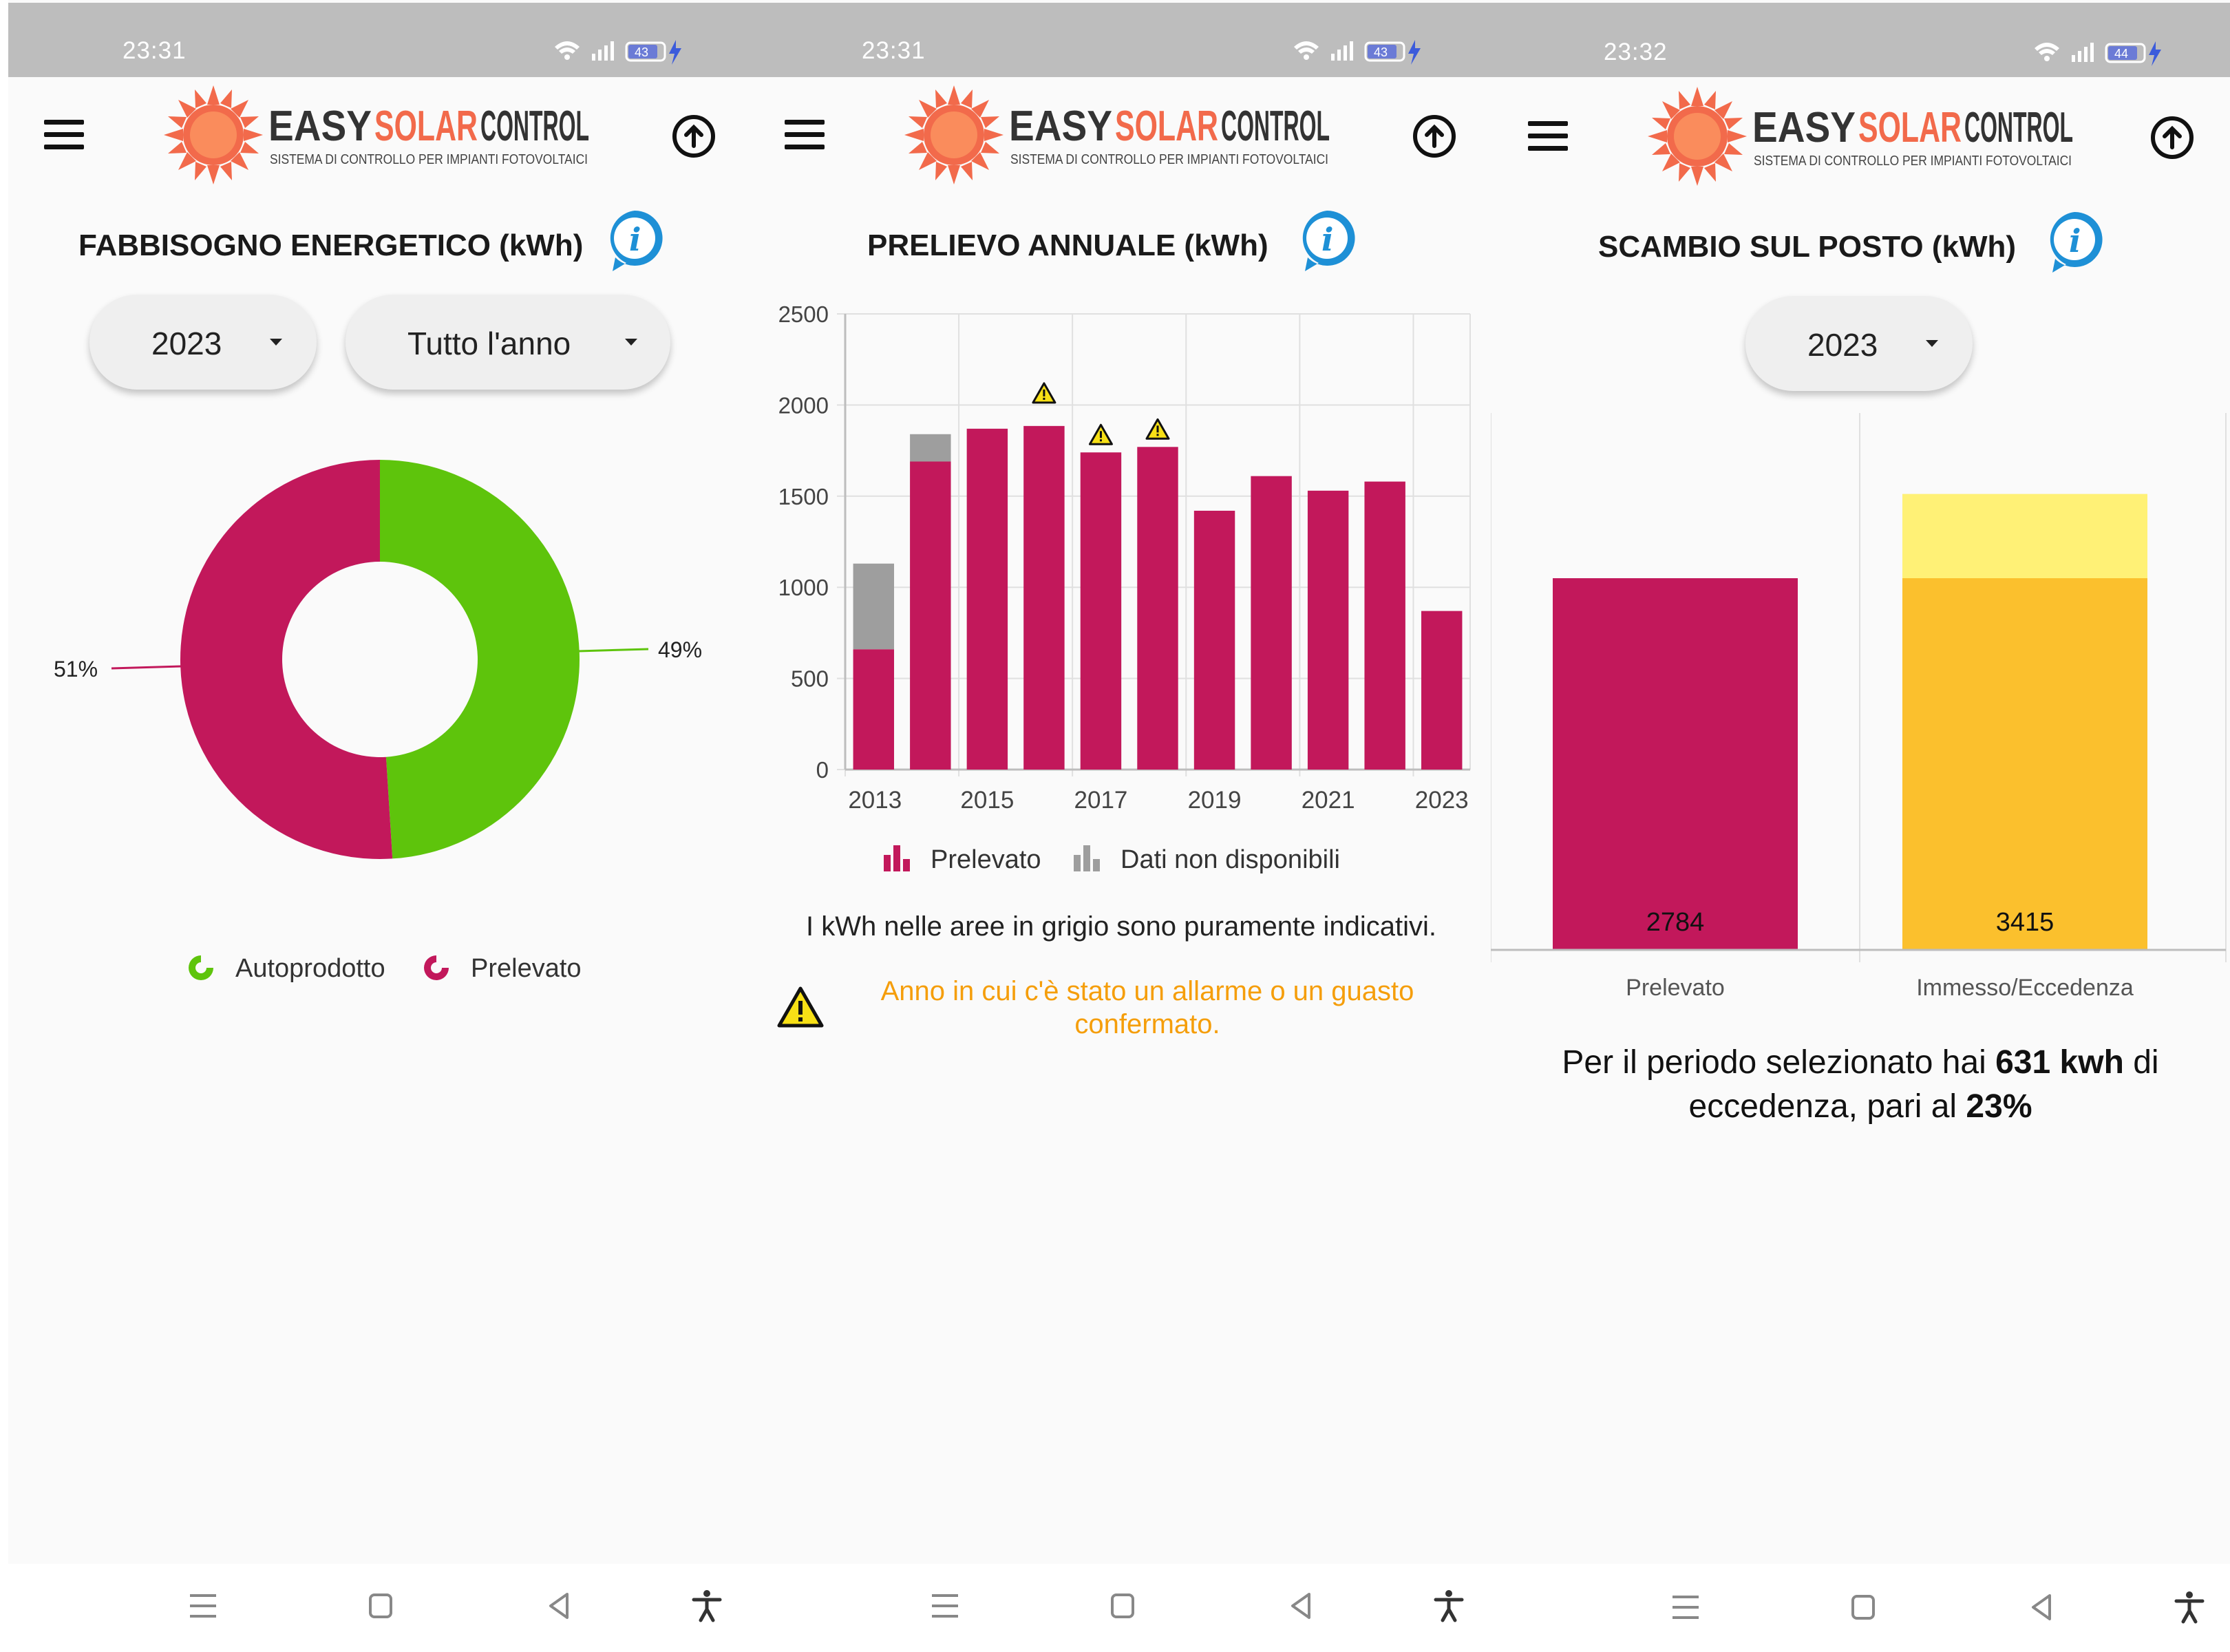 The width and height of the screenshot is (2230, 1652). I want to click on bar-prelevato-2017, so click(1101, 611).